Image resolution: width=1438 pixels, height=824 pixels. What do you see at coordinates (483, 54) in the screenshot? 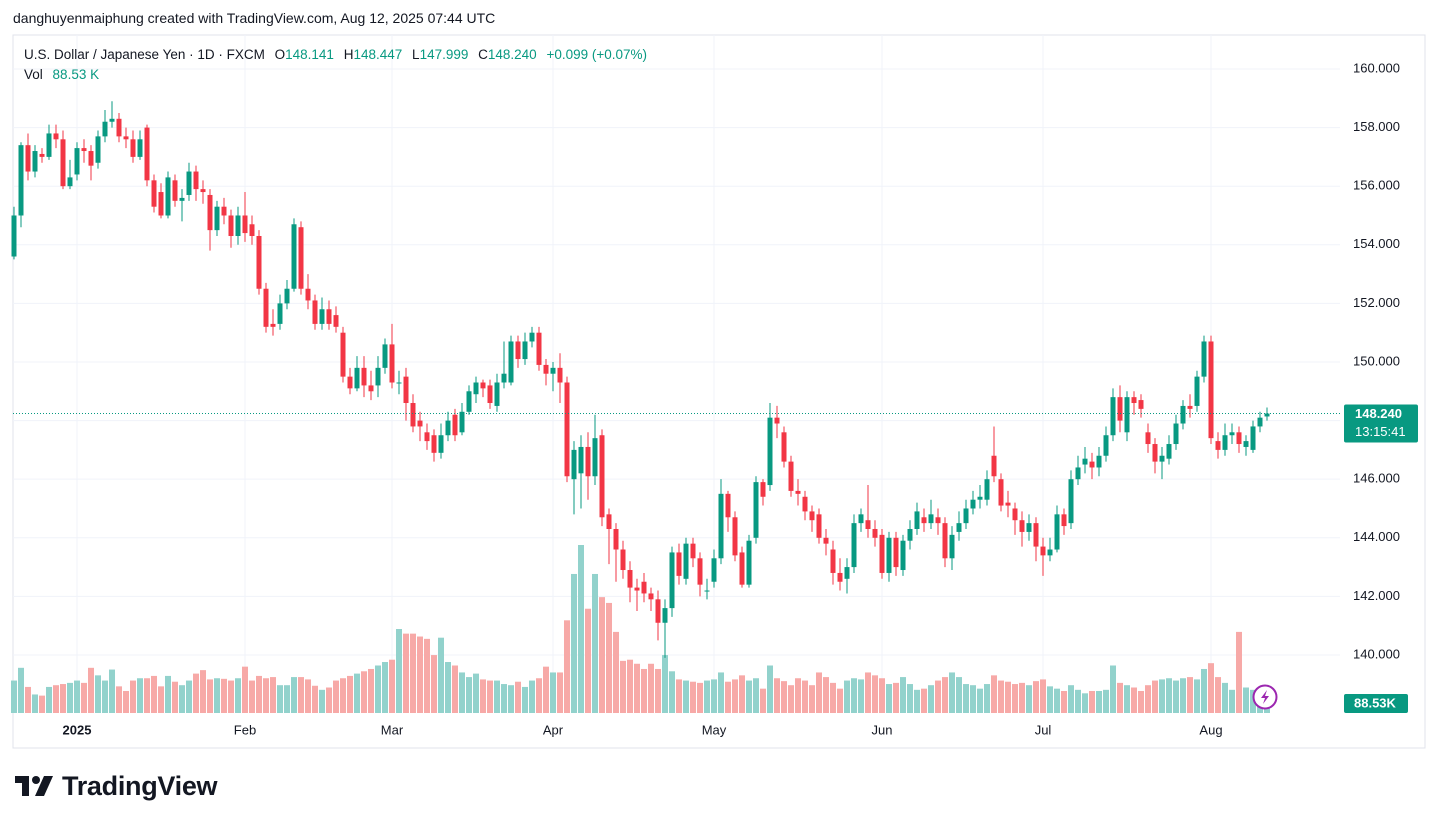
I see `c-label: C` at bounding box center [483, 54].